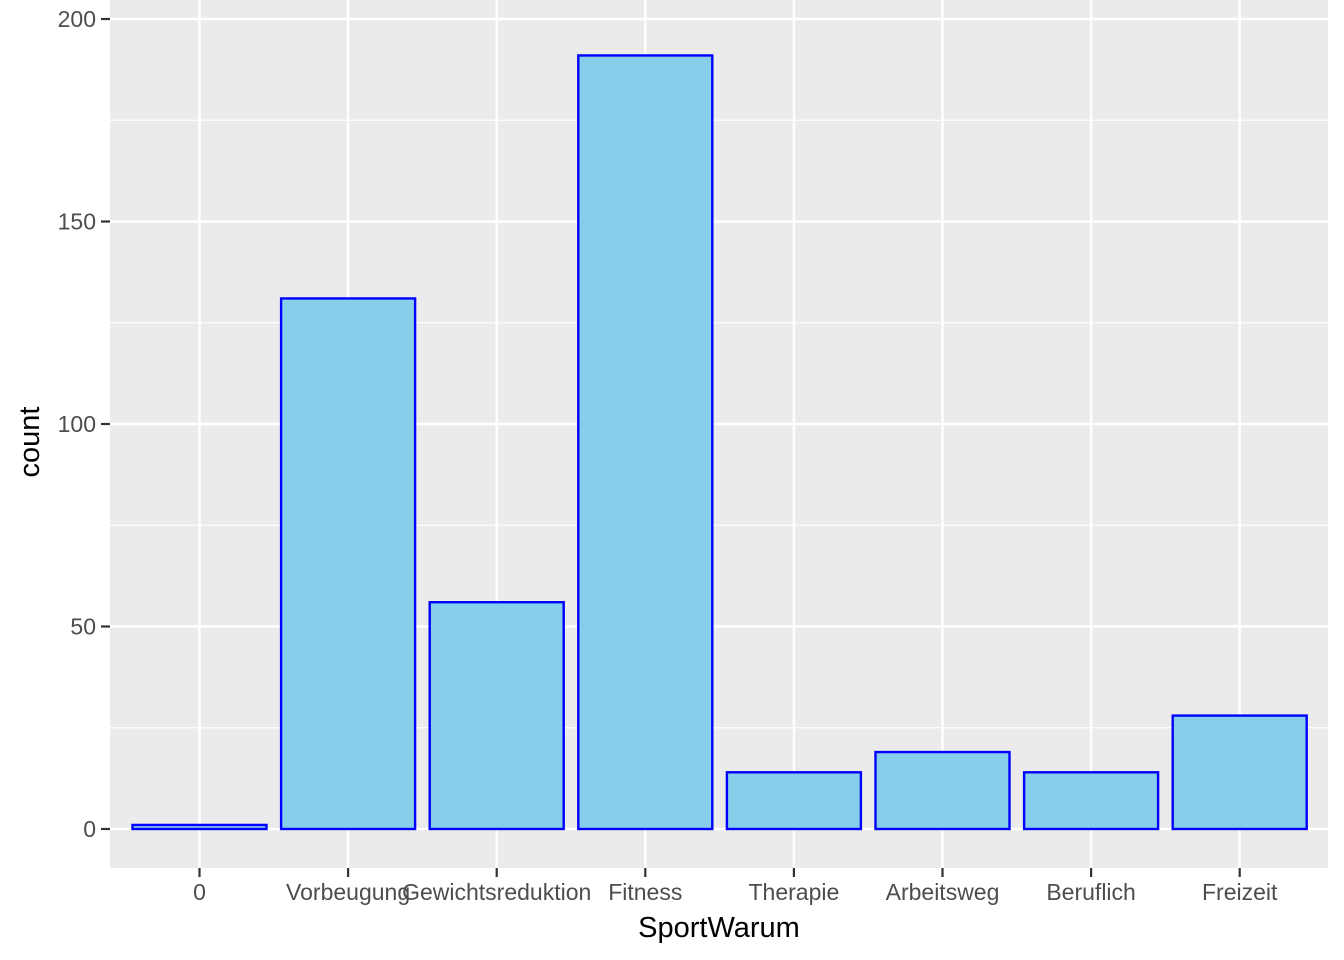 Image resolution: width=1344 pixels, height=960 pixels. What do you see at coordinates (645, 892) in the screenshot?
I see `x-tick-label: Fitness` at bounding box center [645, 892].